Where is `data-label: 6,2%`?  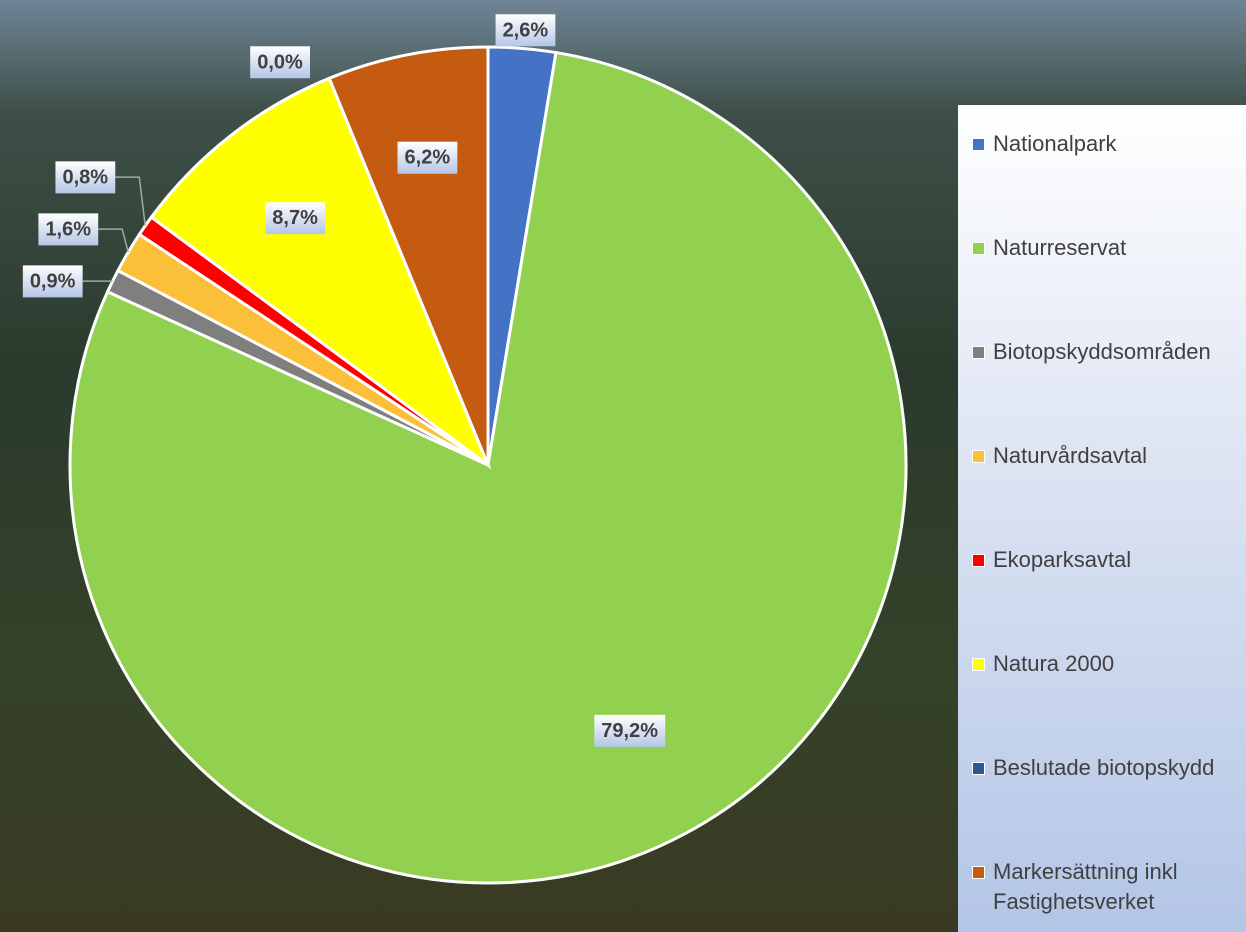
data-label: 6,2% is located at coordinates (428, 158).